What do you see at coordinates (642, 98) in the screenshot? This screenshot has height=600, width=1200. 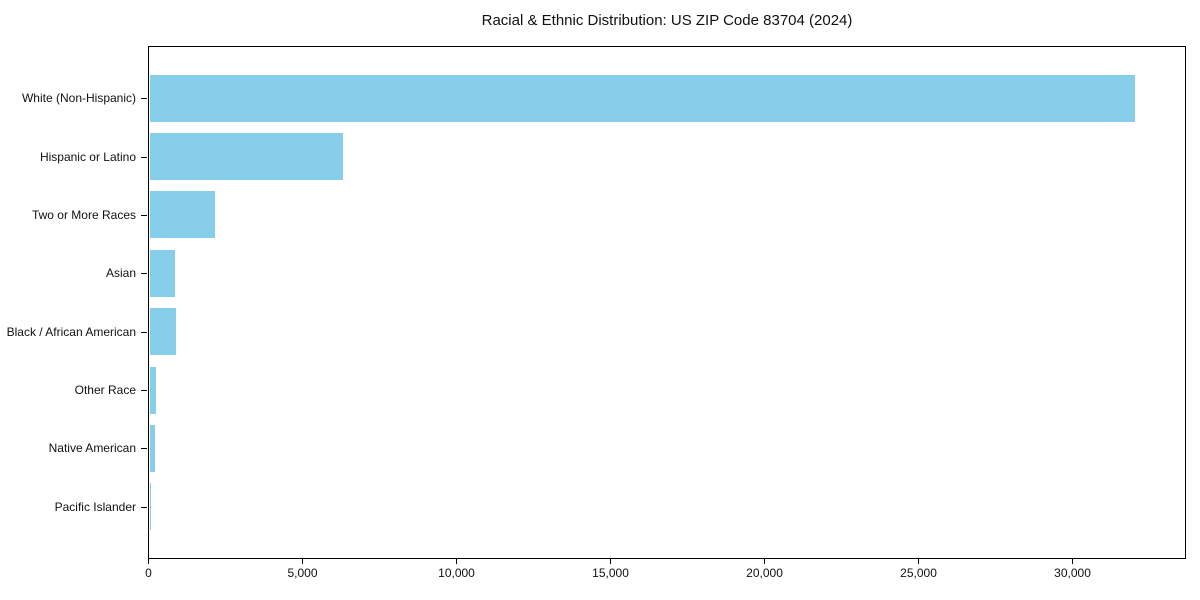 I see `bar-white-non-hispanic` at bounding box center [642, 98].